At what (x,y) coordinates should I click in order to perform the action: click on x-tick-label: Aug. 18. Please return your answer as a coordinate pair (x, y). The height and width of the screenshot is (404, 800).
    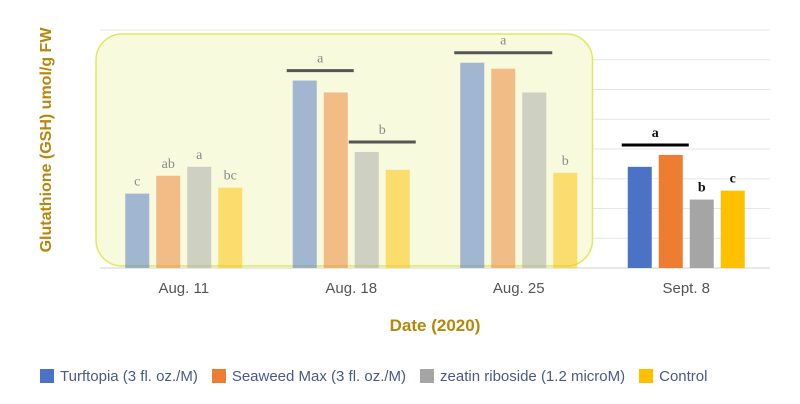
    Looking at the image, I should click on (351, 288).